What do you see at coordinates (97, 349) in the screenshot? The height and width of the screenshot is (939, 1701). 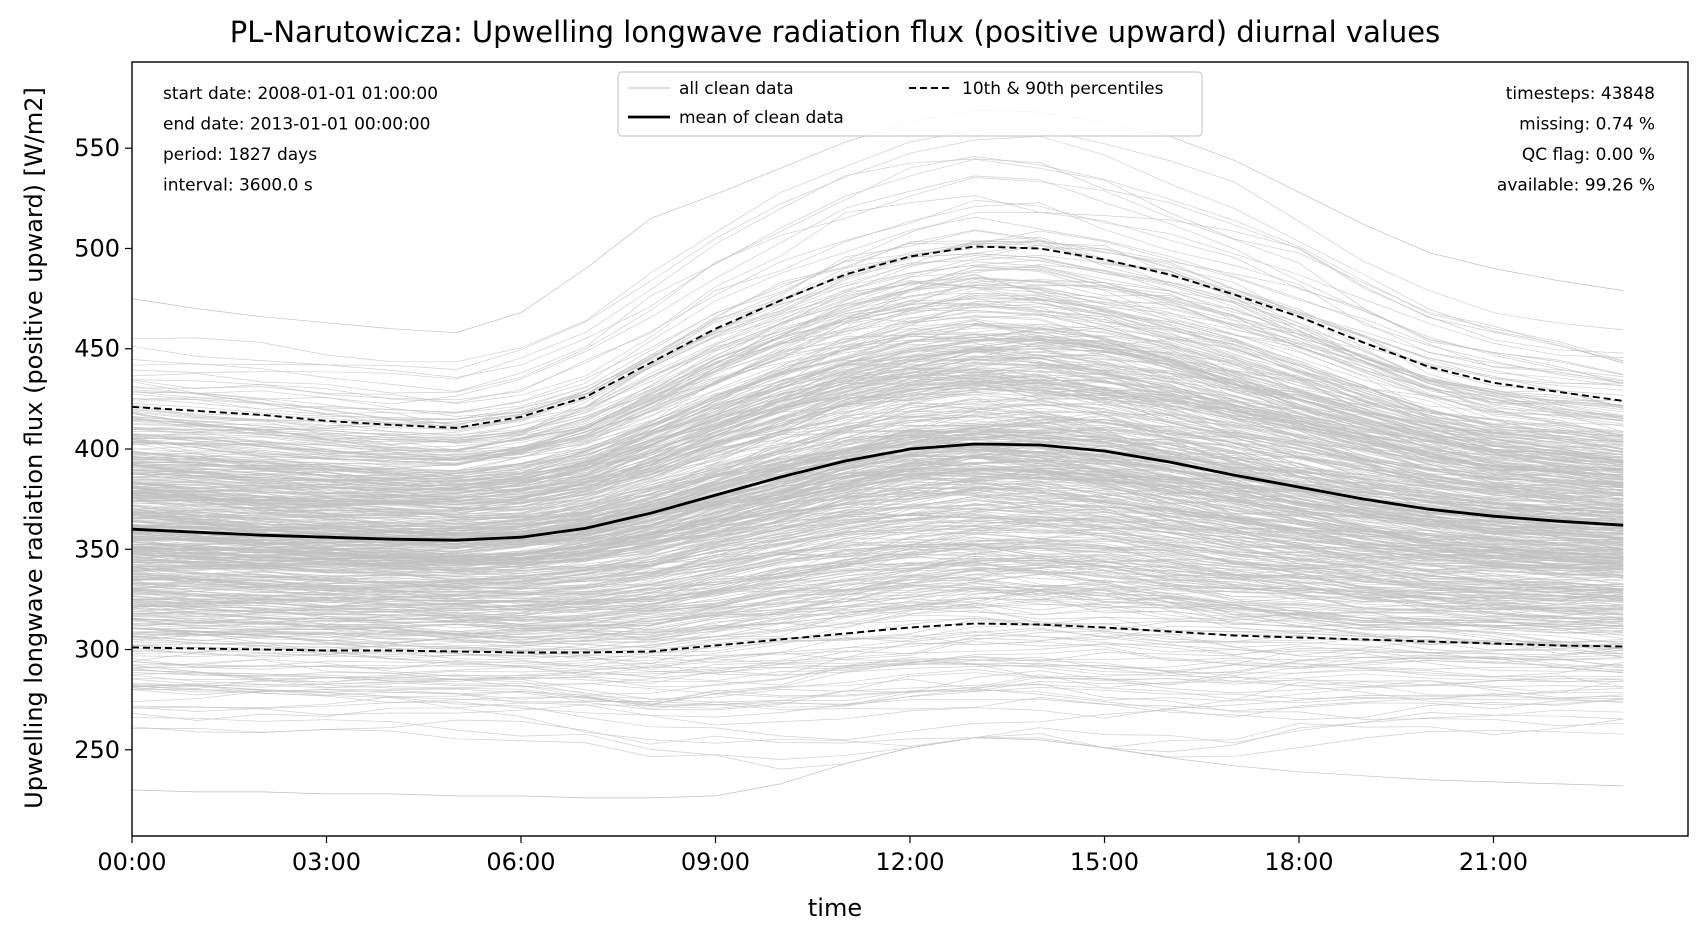 I see `y-tick-label: 450` at bounding box center [97, 349].